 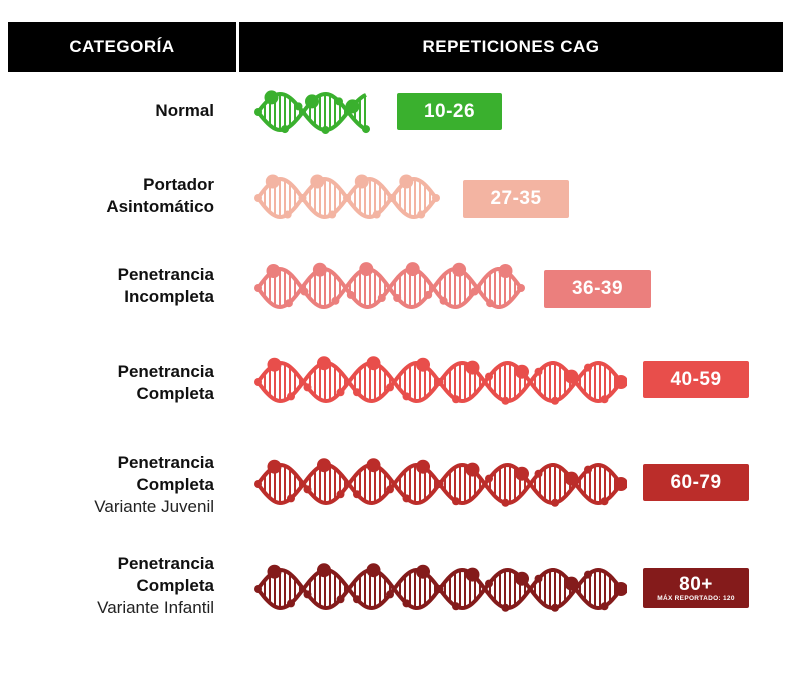 I want to click on repeat-range-badge: 36-39, so click(x=597, y=289).